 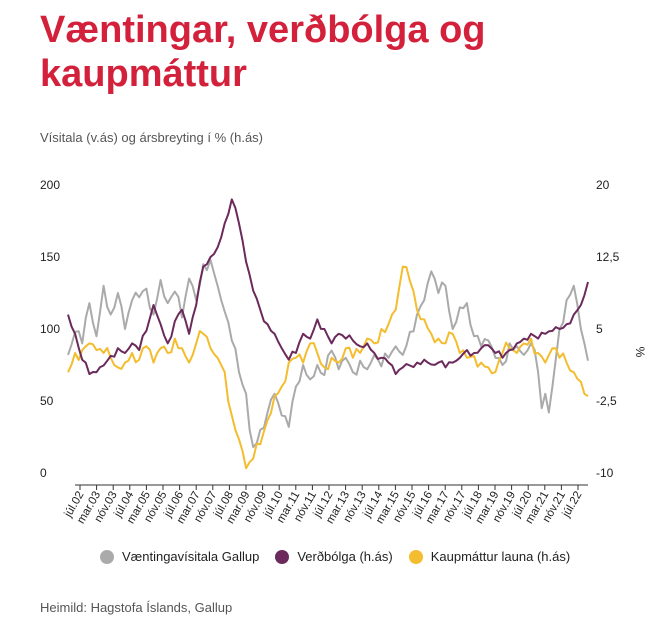 I want to click on legend-label-purchasing-power: Kaupmáttur launa (h.ás), so click(x=500, y=556).